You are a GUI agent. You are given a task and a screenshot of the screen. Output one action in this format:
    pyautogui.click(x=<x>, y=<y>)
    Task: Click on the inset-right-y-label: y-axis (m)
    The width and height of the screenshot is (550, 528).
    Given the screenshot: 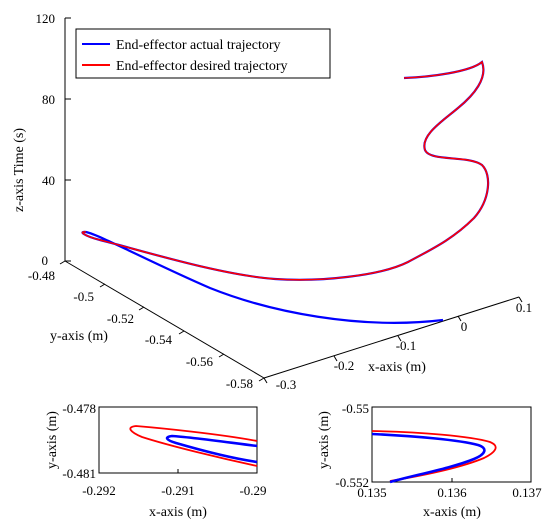 What is the action you would take?
    pyautogui.click(x=324, y=440)
    